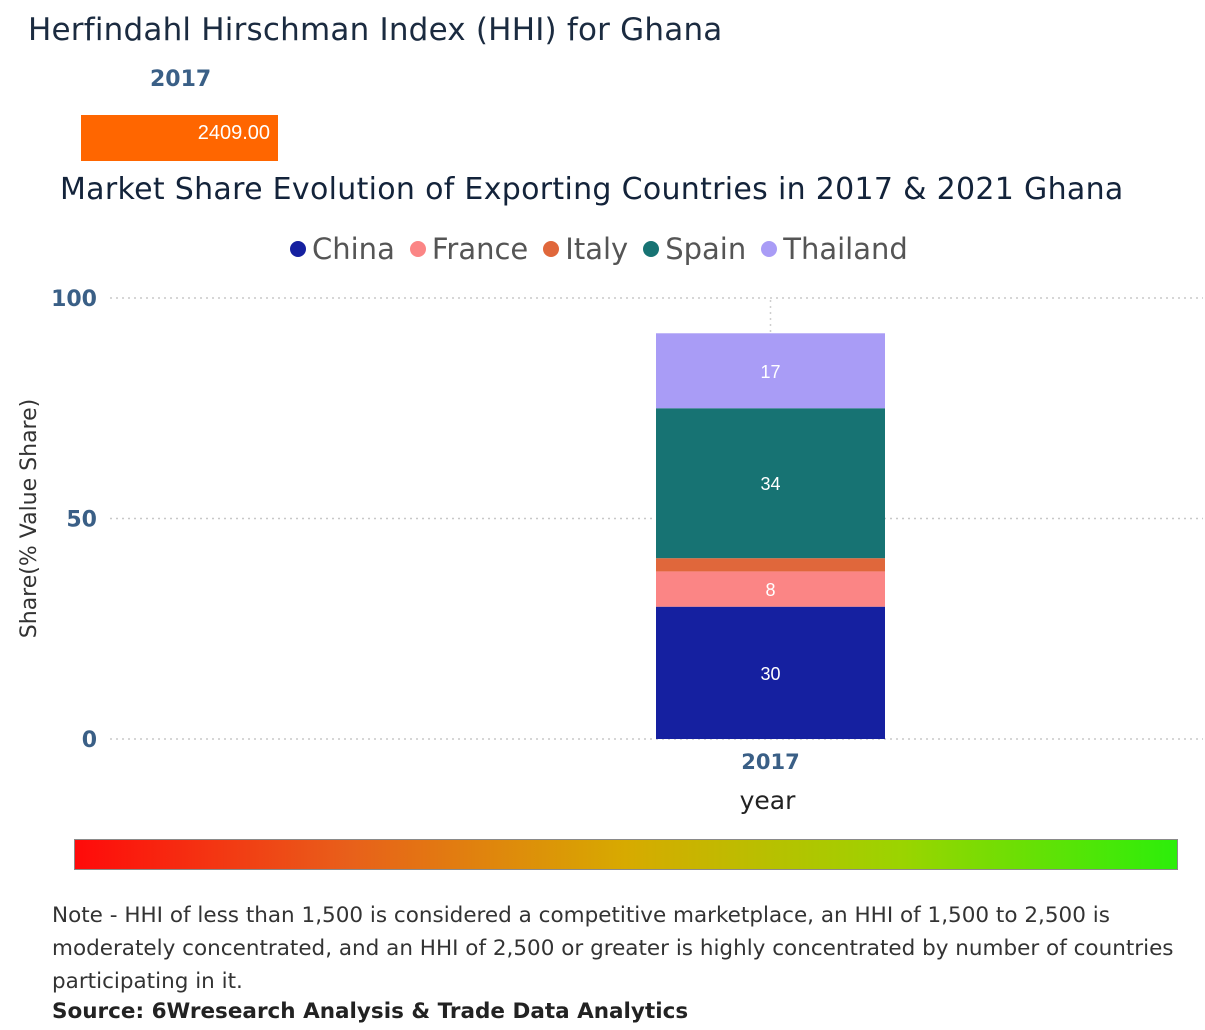  Describe the element at coordinates (597, 249) in the screenshot. I see `legend-label: Italy` at that location.